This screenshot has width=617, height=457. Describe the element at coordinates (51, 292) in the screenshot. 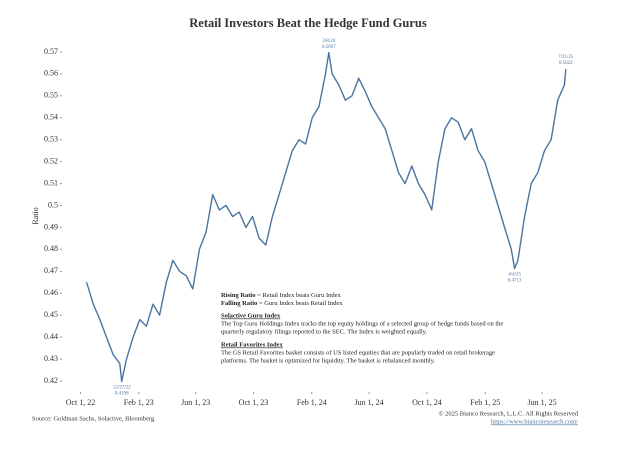

I see `y-tick-label: 0.46` at that location.